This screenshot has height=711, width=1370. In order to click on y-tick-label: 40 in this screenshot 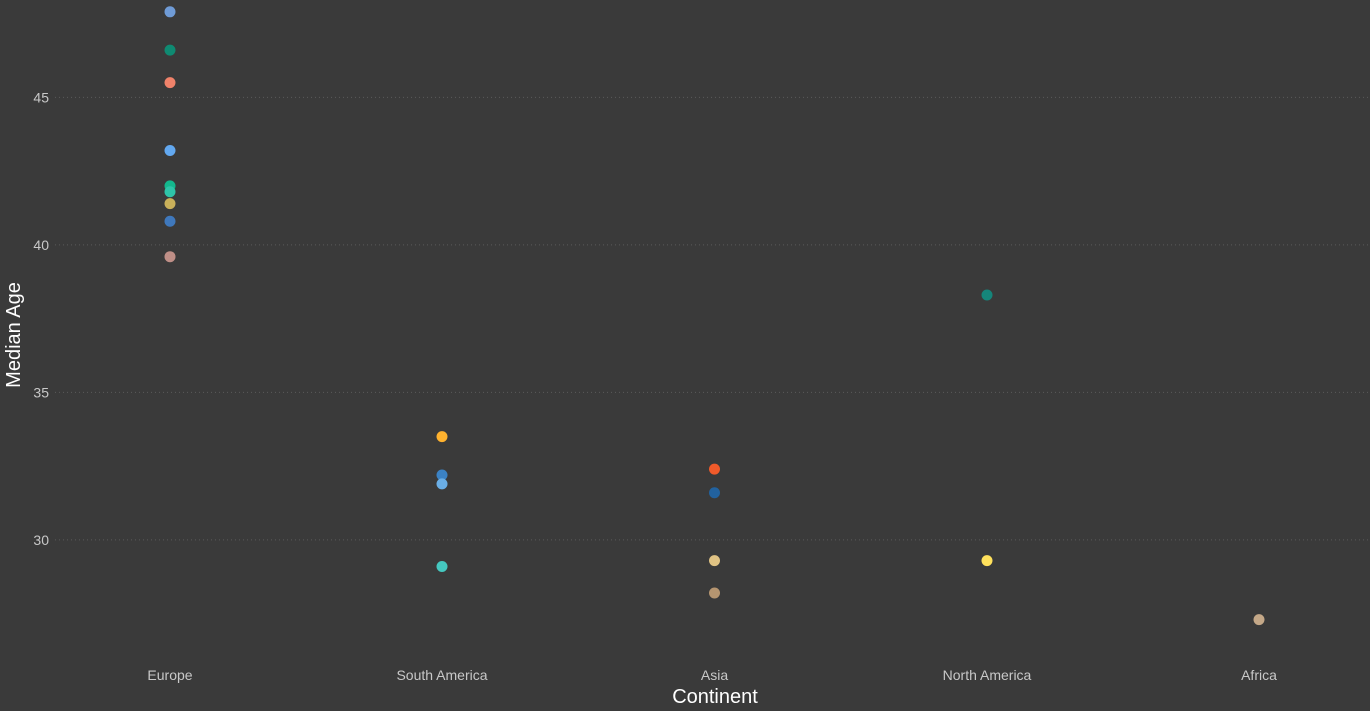, I will do `click(41, 245)`.